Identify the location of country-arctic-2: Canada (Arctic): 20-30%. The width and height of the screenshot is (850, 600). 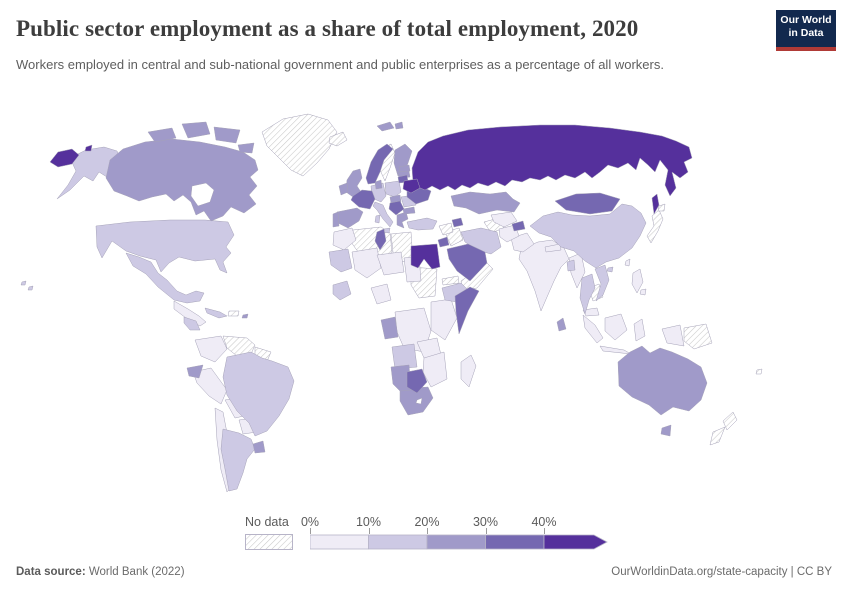
(196, 130).